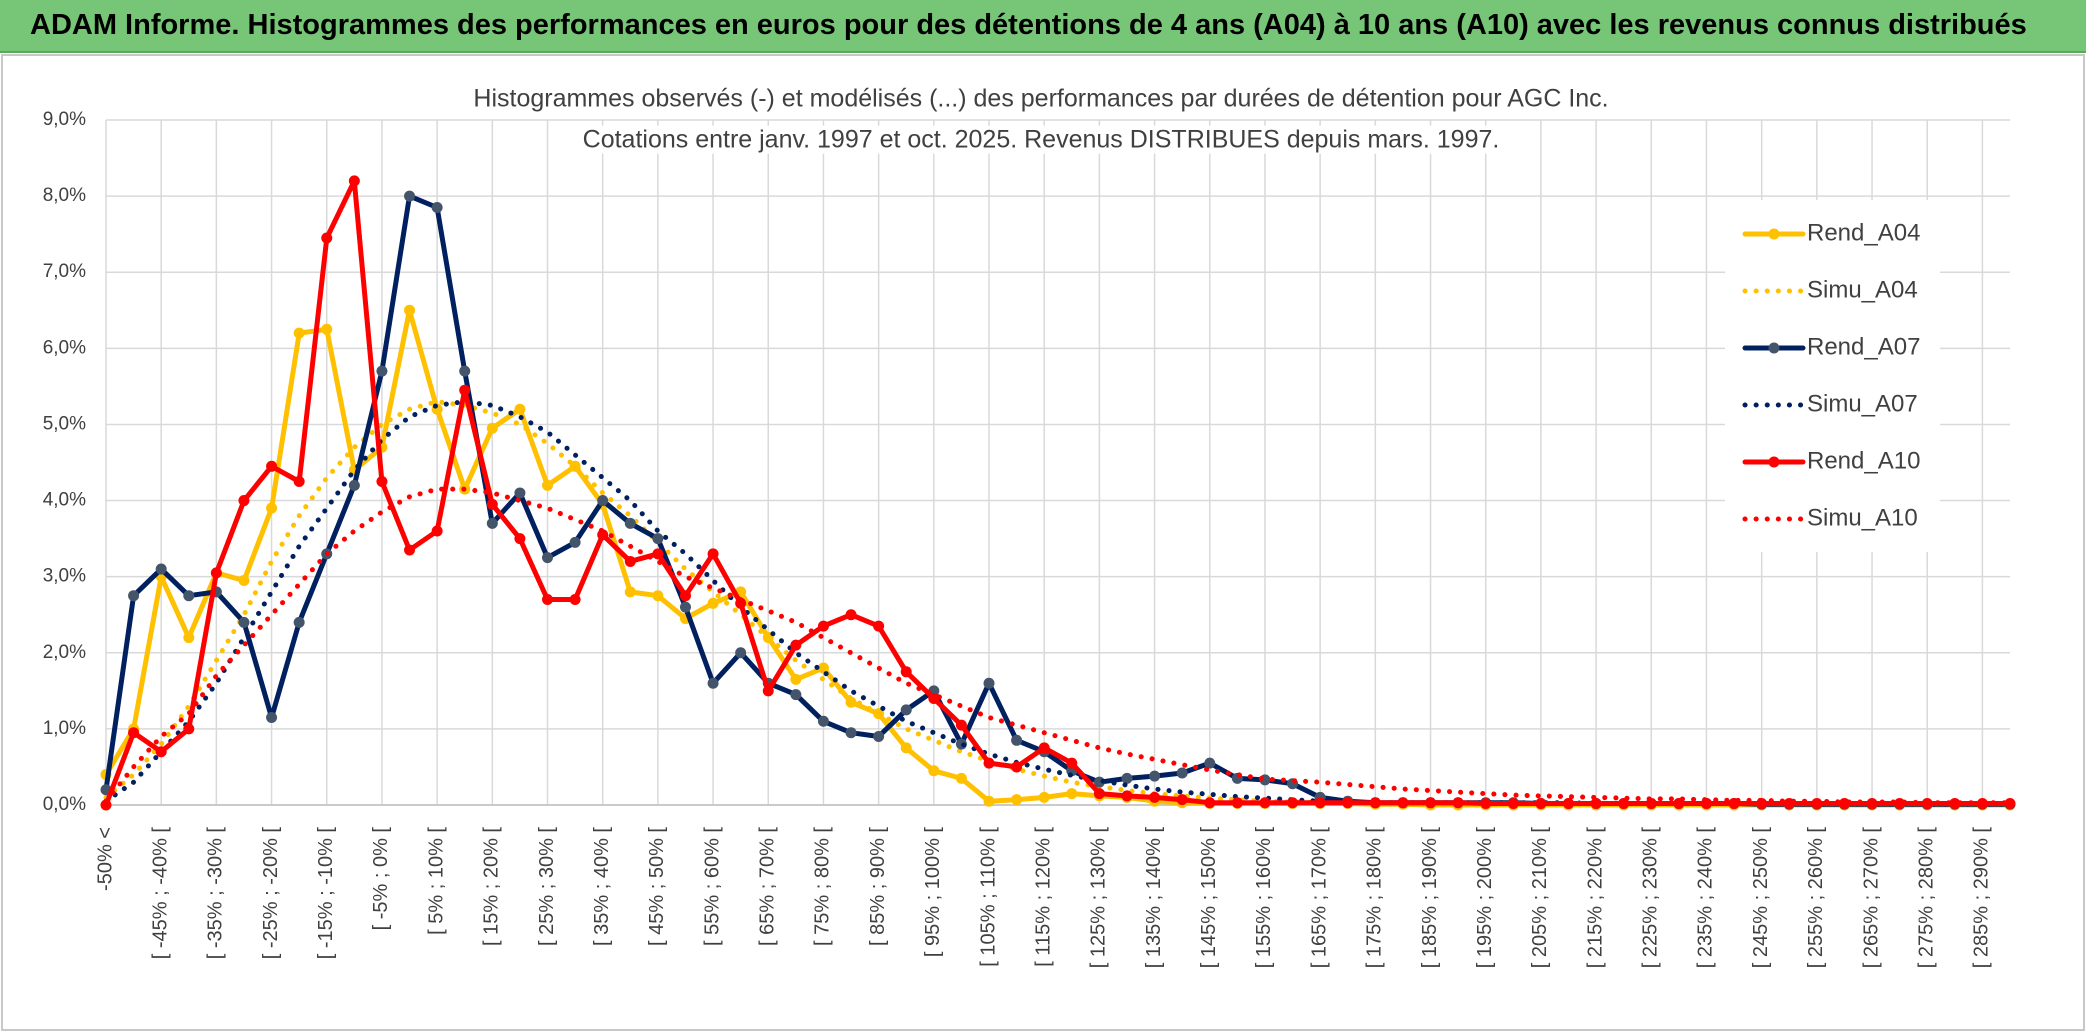 Image resolution: width=2086 pixels, height=1033 pixels. I want to click on x-tick-label: [ 135% ; 140% [, so click(1154, 898).